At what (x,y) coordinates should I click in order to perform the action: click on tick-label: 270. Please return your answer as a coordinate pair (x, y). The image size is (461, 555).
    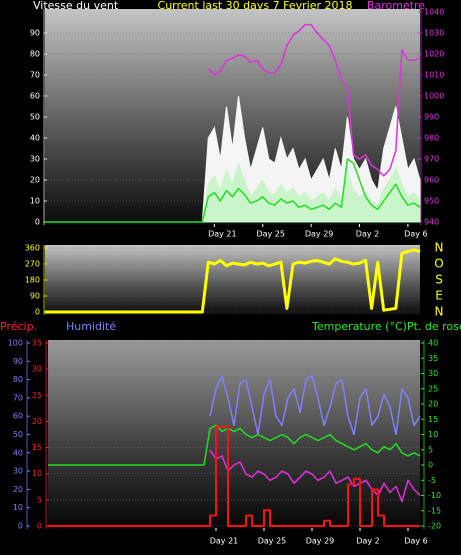
    Looking at the image, I should click on (32, 264).